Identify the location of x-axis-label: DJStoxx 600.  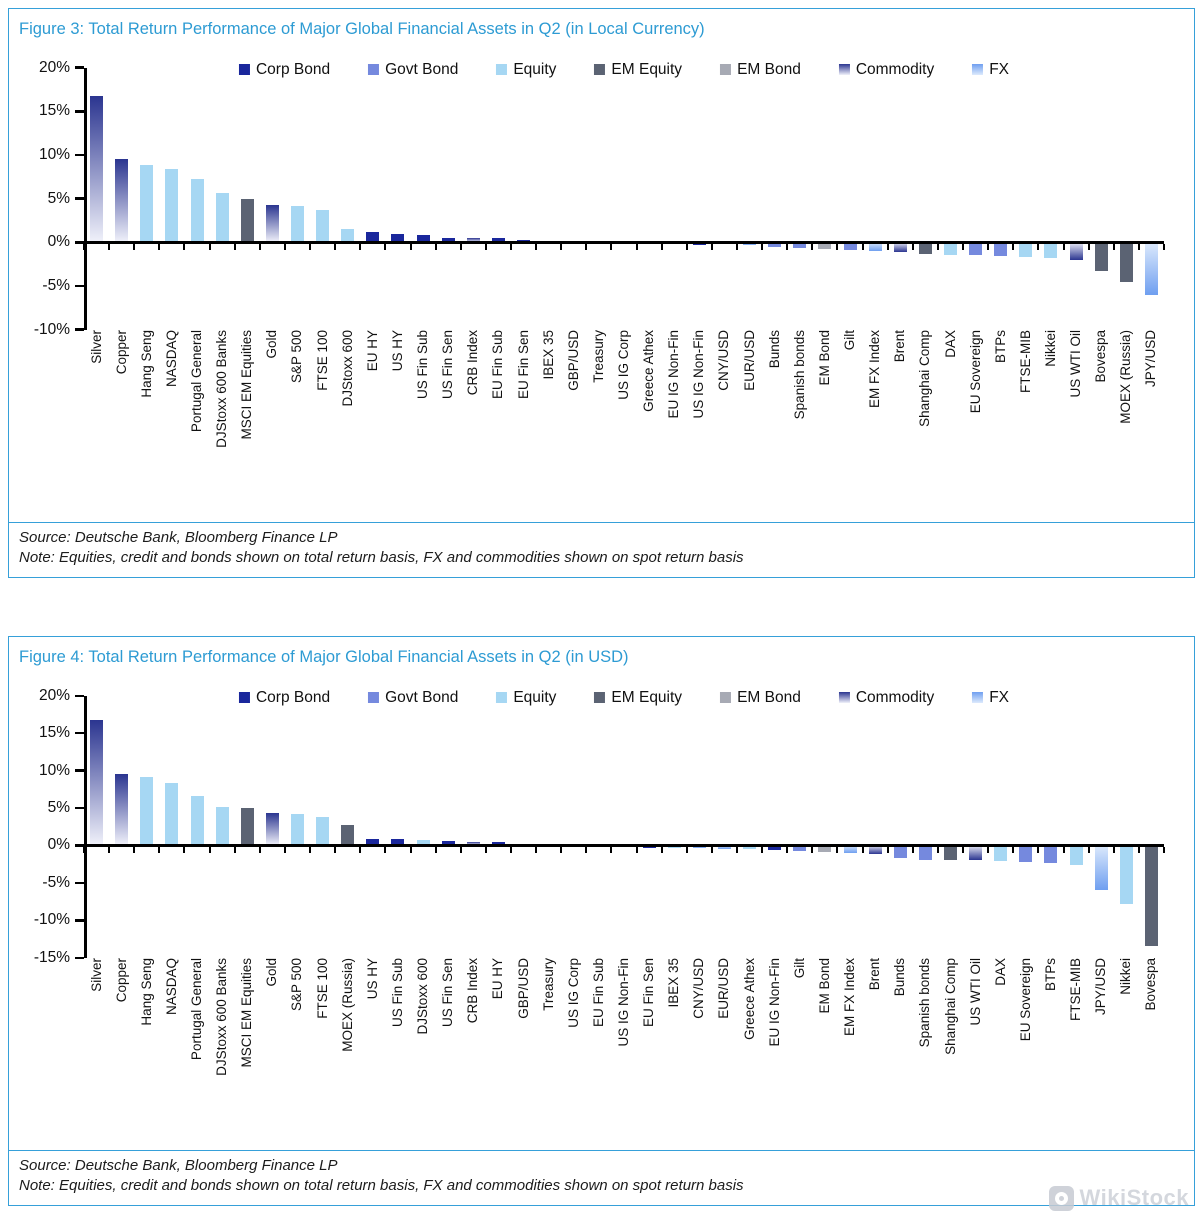
(423, 996).